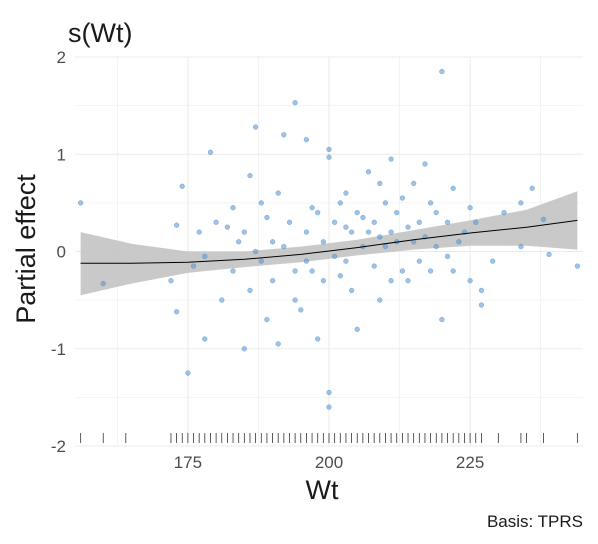 The image size is (598, 544). Describe the element at coordinates (58, 446) in the screenshot. I see `y-tick-label: -2` at that location.